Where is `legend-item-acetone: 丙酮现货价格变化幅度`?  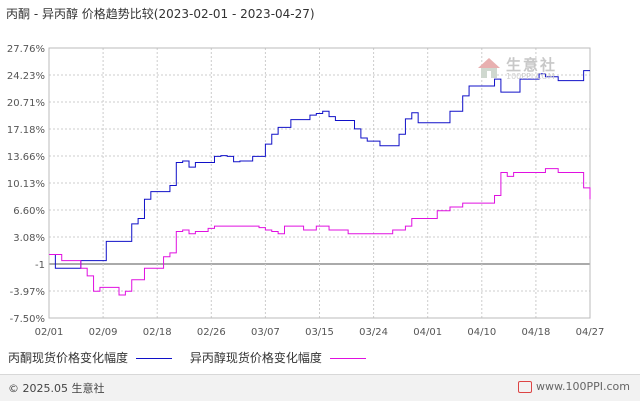
legend-item-acetone: 丙酮现货价格变化幅度 is located at coordinates (90, 357).